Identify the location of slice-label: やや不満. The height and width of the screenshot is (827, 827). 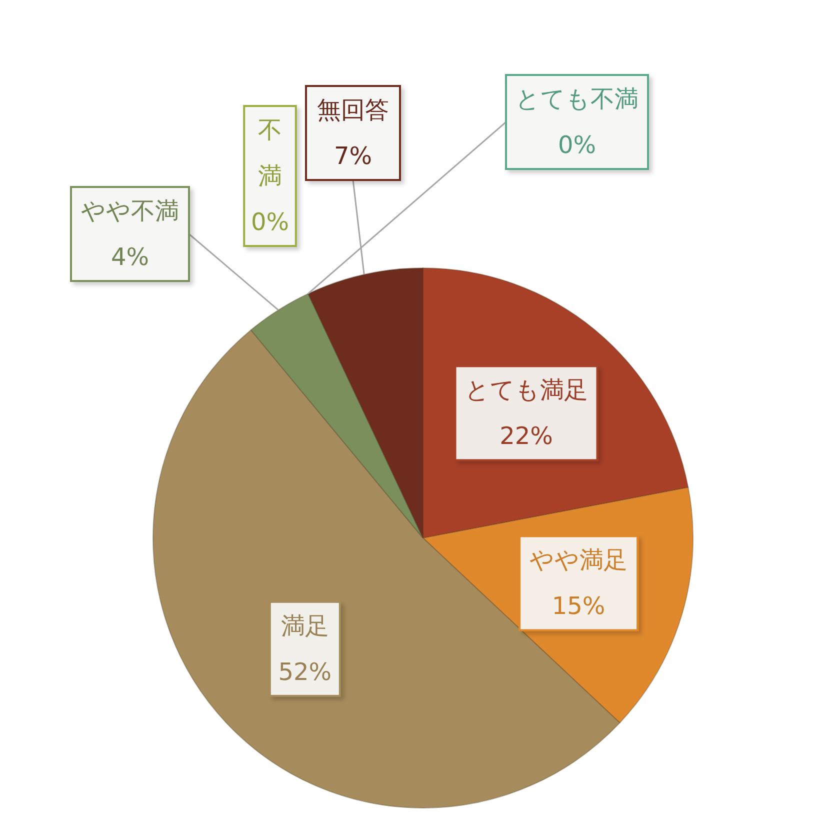
(130, 211).